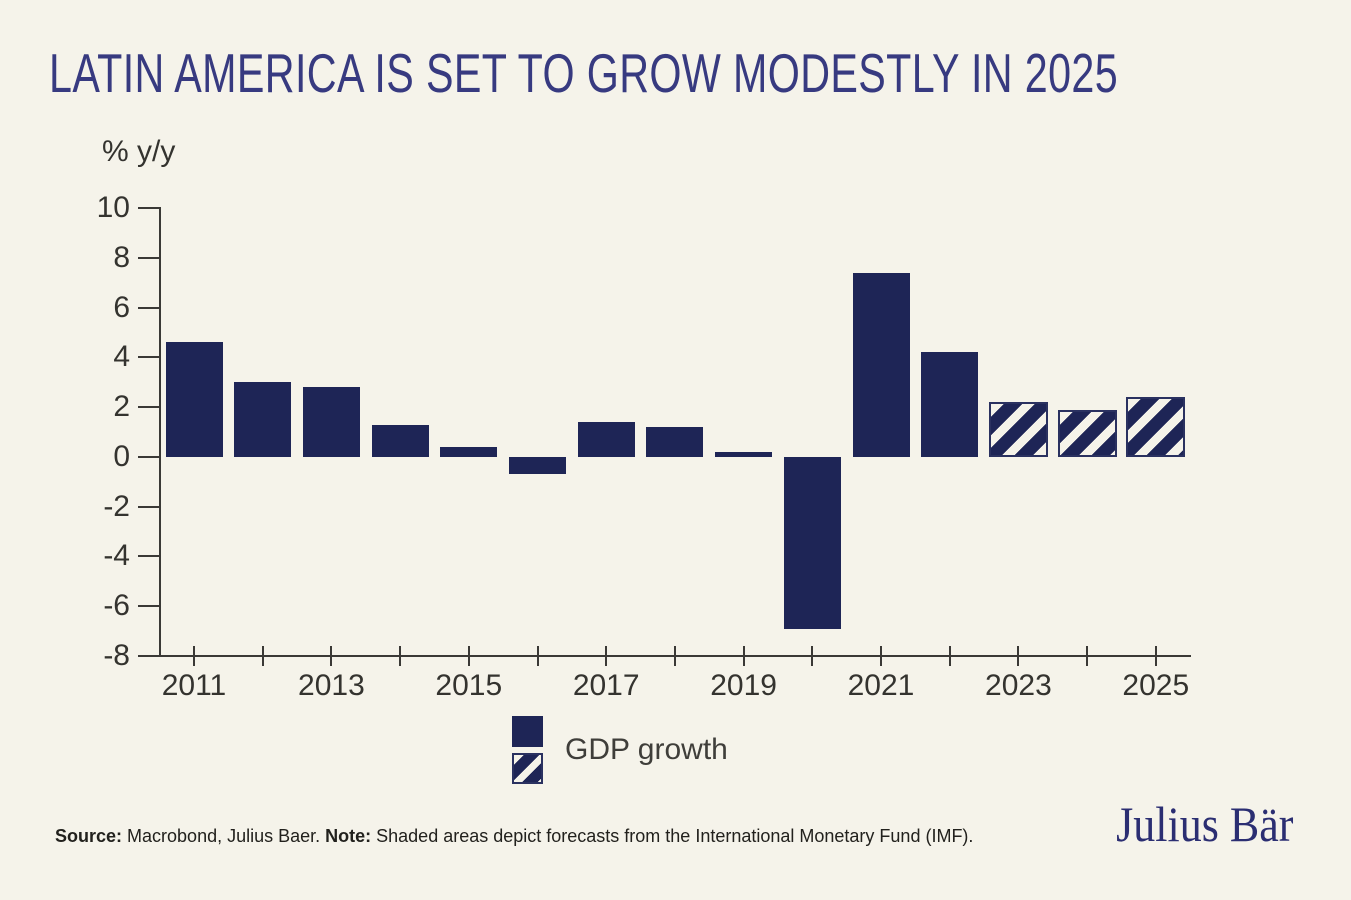  Describe the element at coordinates (1018, 656) in the screenshot. I see `x-tick-2023` at that location.